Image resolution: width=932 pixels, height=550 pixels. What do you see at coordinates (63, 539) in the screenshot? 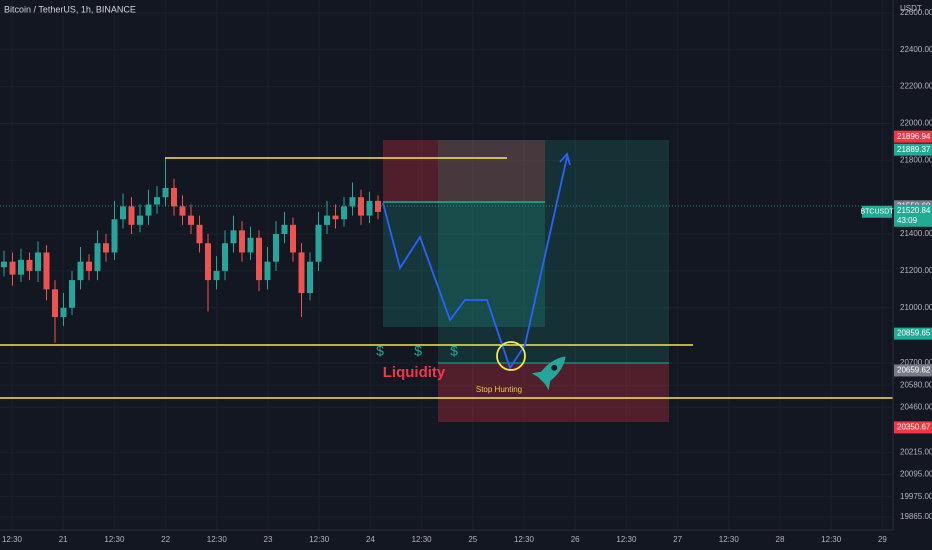
I see `x-tick-label: 21` at bounding box center [63, 539].